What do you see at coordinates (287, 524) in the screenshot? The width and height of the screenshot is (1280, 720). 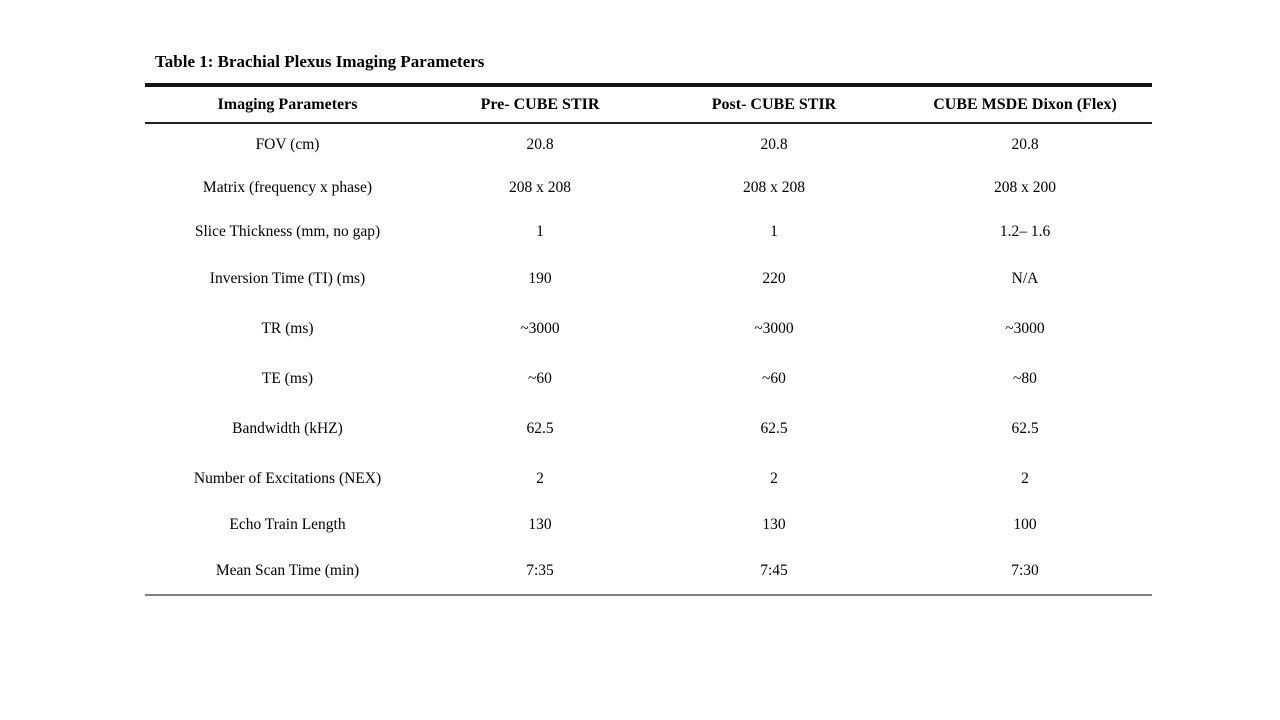 I see `param-cell: Echo Train Length` at bounding box center [287, 524].